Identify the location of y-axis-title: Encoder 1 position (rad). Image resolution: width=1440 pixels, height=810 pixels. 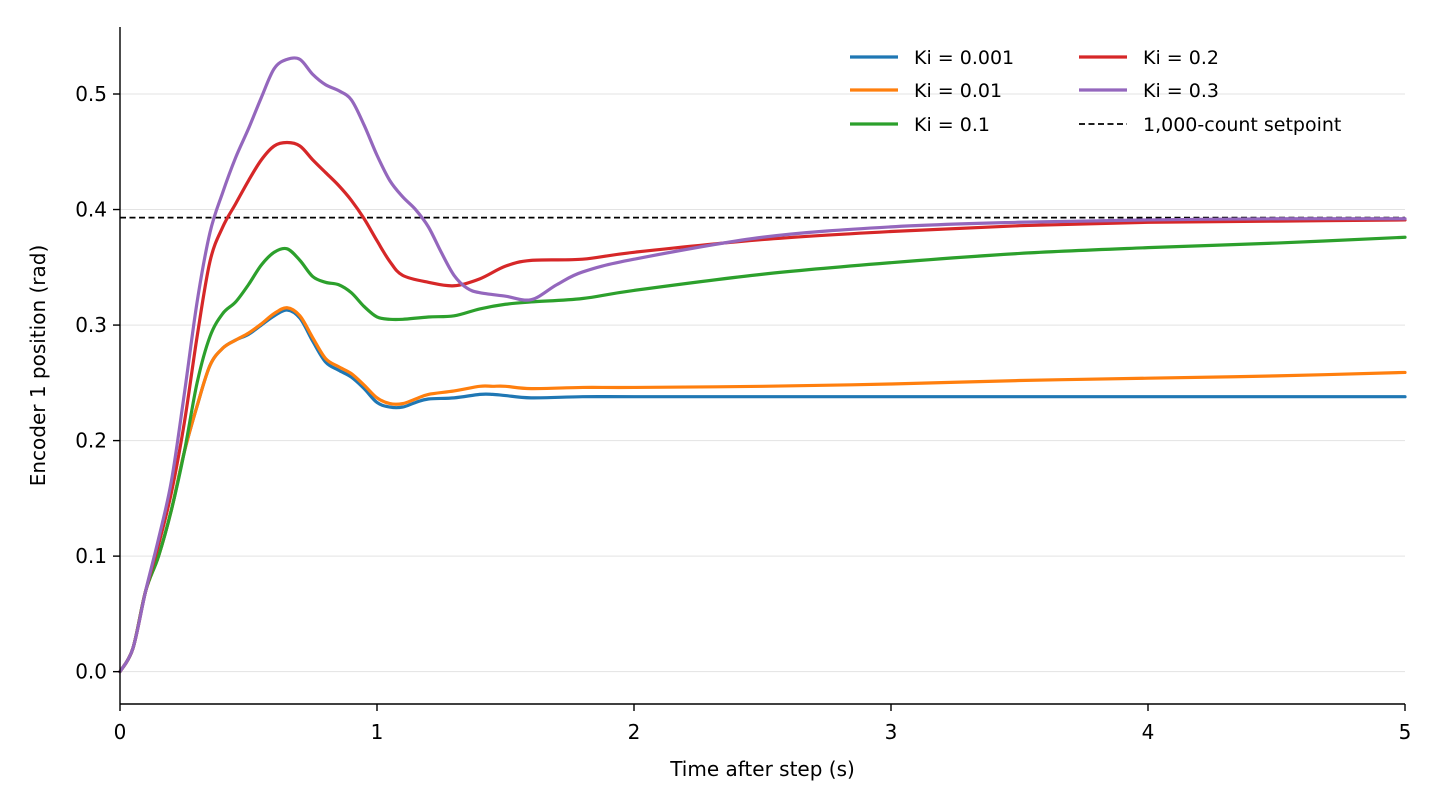
(38, 366).